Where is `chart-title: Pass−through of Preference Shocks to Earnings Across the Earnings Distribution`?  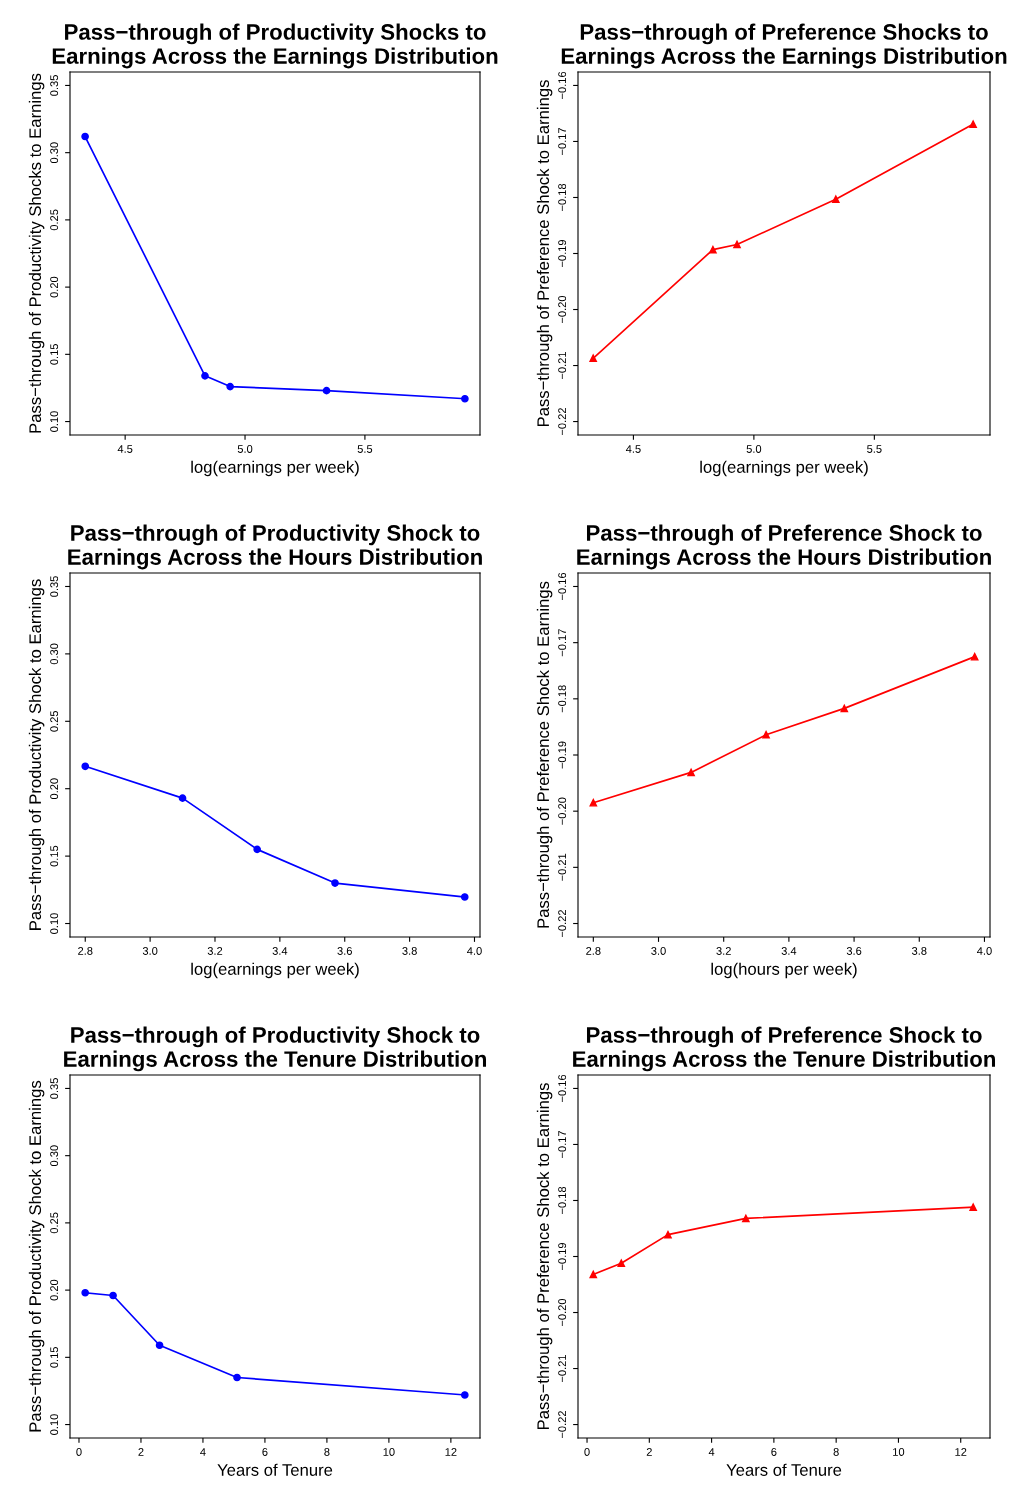 chart-title: Pass−through of Preference Shocks to Earnings Across the Earnings Distribution is located at coordinates (784, 46).